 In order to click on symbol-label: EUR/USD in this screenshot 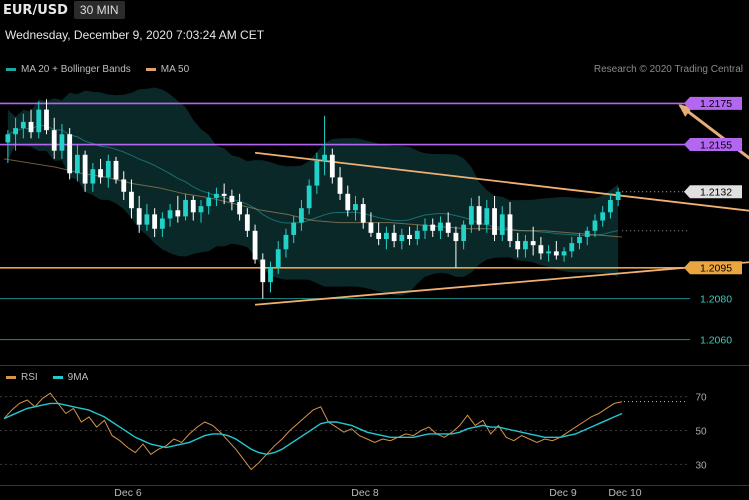, I will do `click(35, 10)`.